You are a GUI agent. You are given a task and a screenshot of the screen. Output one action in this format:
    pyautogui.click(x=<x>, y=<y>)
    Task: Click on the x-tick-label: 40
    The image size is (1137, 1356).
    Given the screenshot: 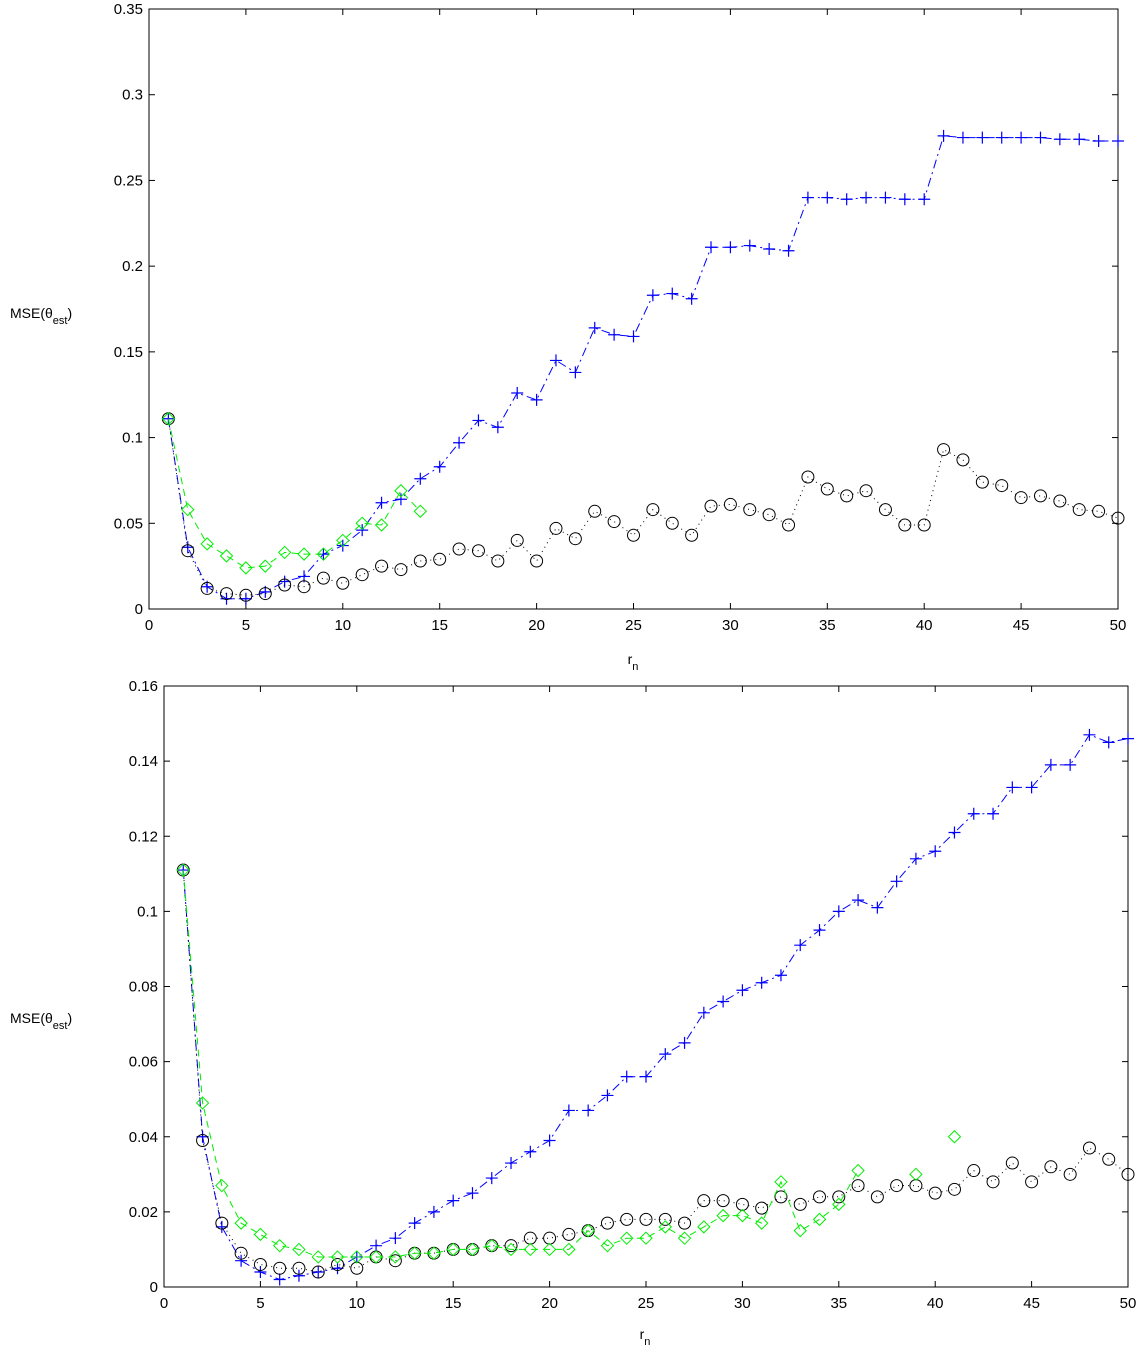 What is the action you would take?
    pyautogui.click(x=935, y=1303)
    